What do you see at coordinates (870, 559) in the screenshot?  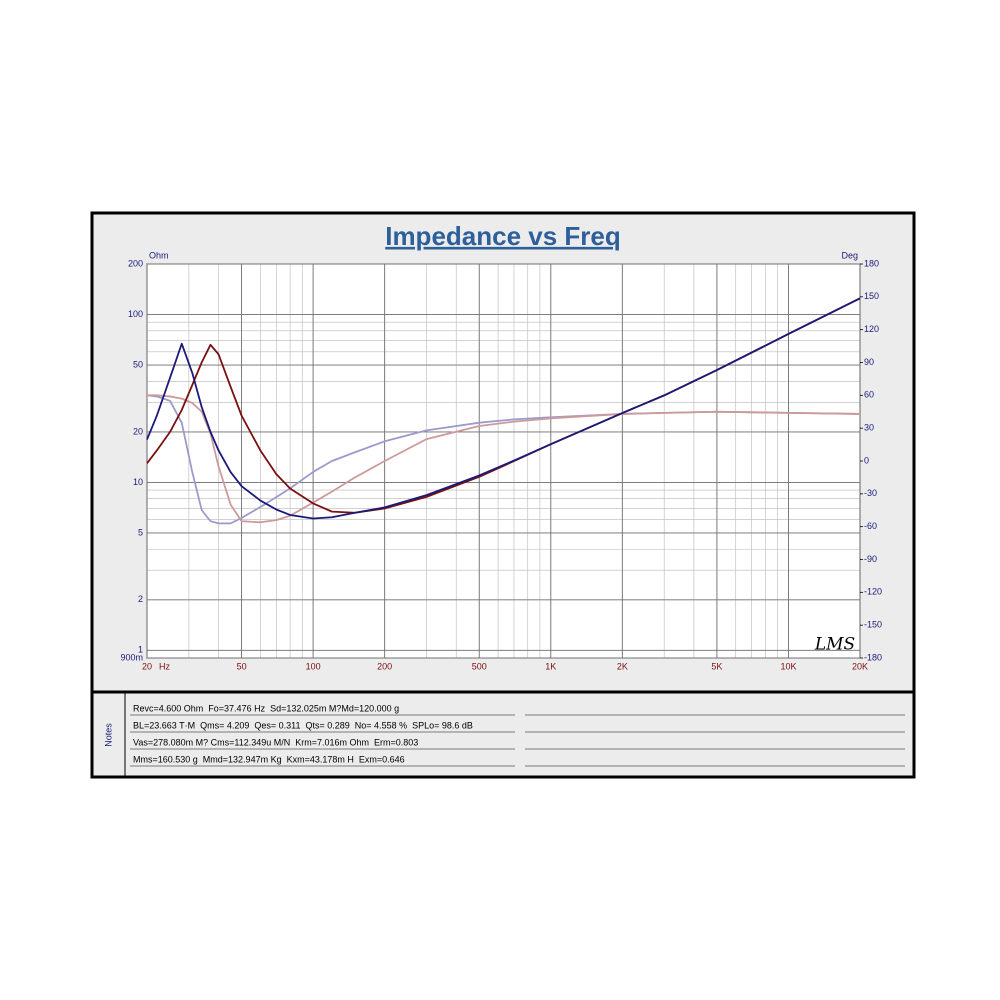 I see `y2-tick-label: -90` at bounding box center [870, 559].